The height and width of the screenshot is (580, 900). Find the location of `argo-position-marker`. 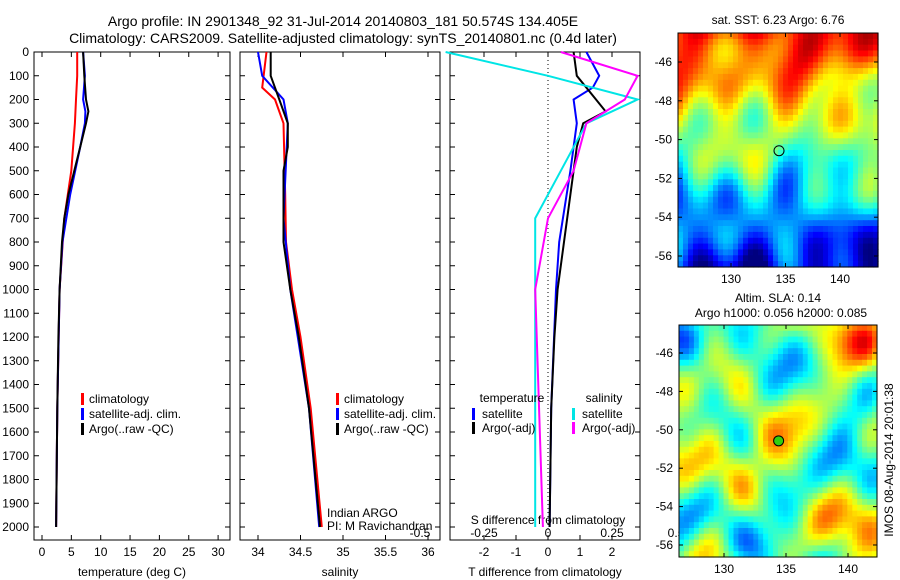

argo-position-marker is located at coordinates (779, 151).